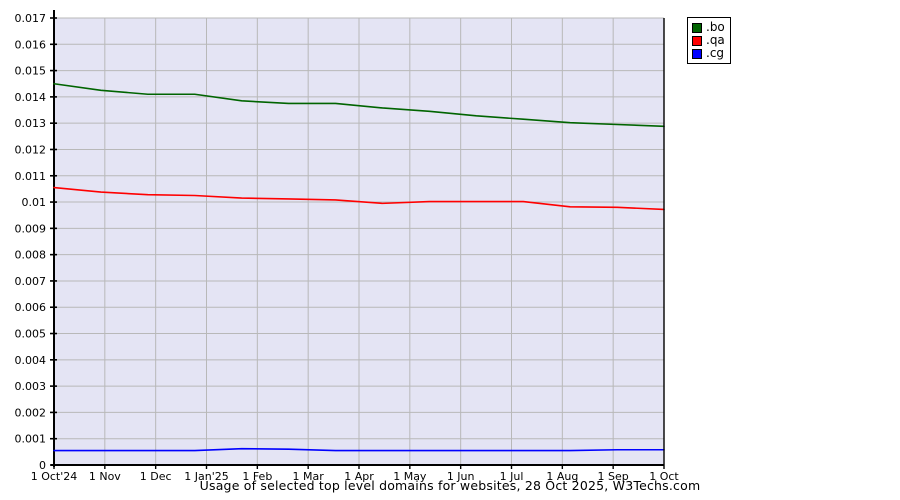 The image size is (900, 500). Describe the element at coordinates (613, 476) in the screenshot. I see `x-tick-label: 1 Sep` at that location.